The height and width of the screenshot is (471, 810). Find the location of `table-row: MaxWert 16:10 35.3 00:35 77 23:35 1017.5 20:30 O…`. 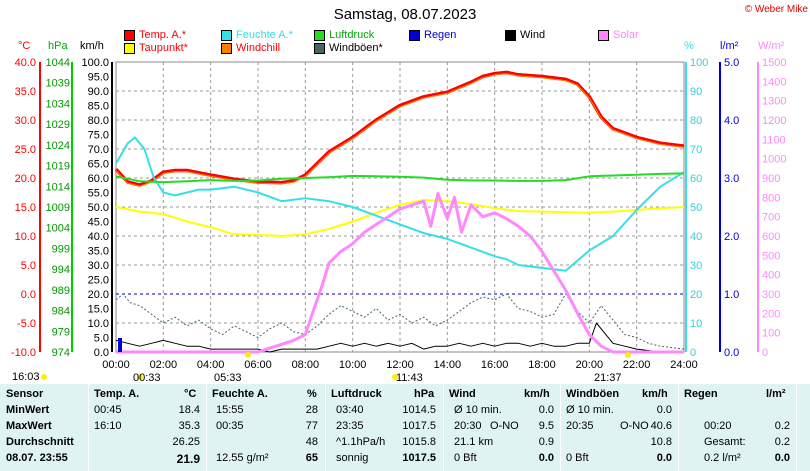

table-row: MaxWert 16:10 35.3 00:35 77 23:35 1017.5 20:30 O… is located at coordinates (405, 428).